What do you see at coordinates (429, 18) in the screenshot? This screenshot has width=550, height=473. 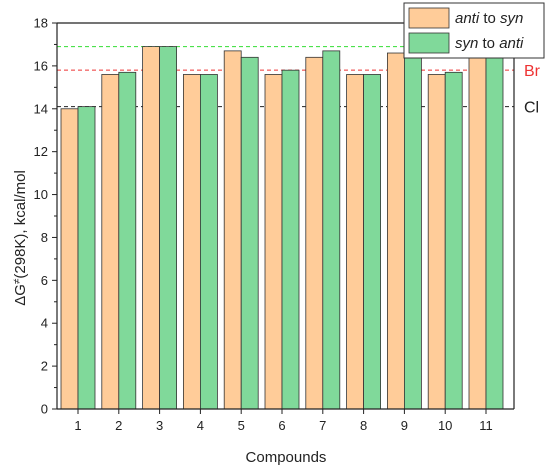 I see `legend-swatch-series1` at bounding box center [429, 18].